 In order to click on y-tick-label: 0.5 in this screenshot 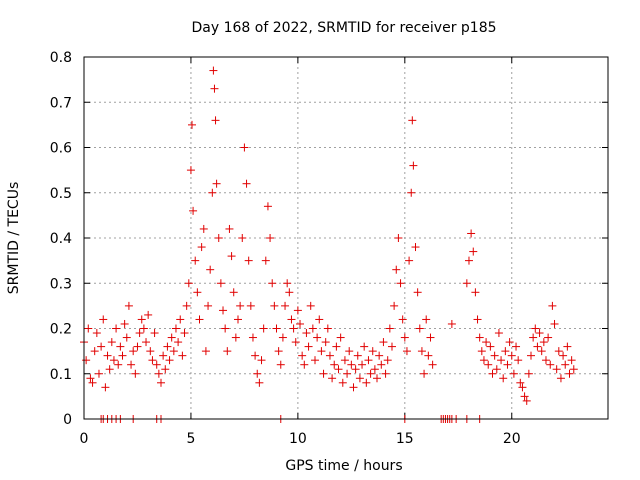, I will do `click(61, 194)`.